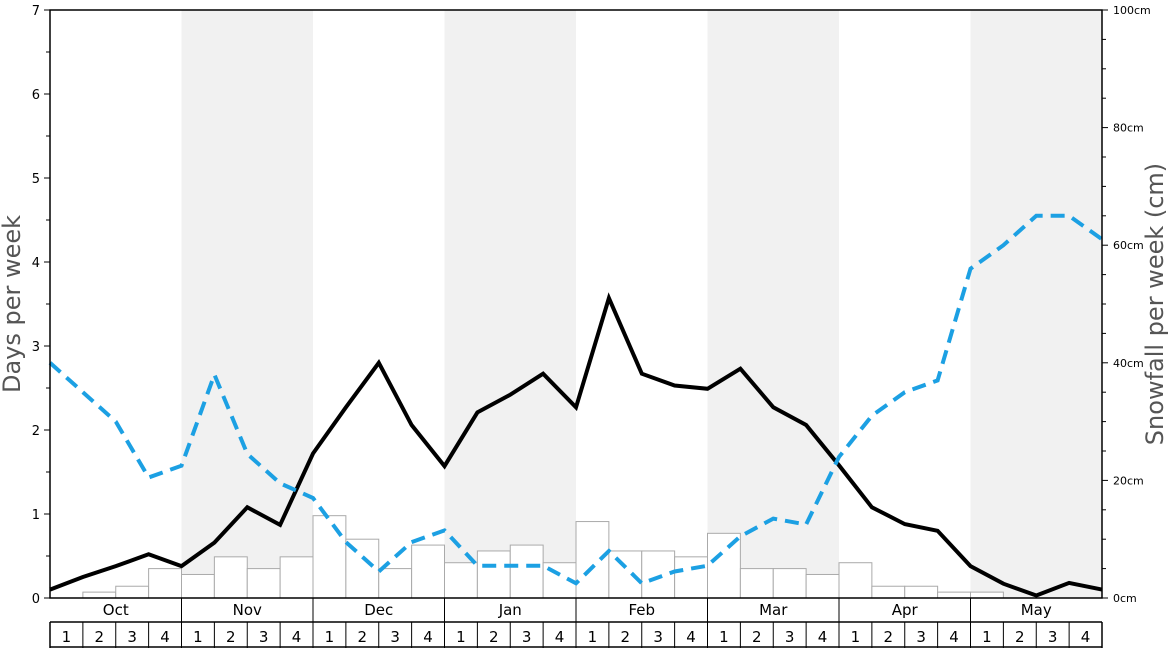  Describe the element at coordinates (641, 610) in the screenshot. I see `month-label-feb: Feb` at that location.